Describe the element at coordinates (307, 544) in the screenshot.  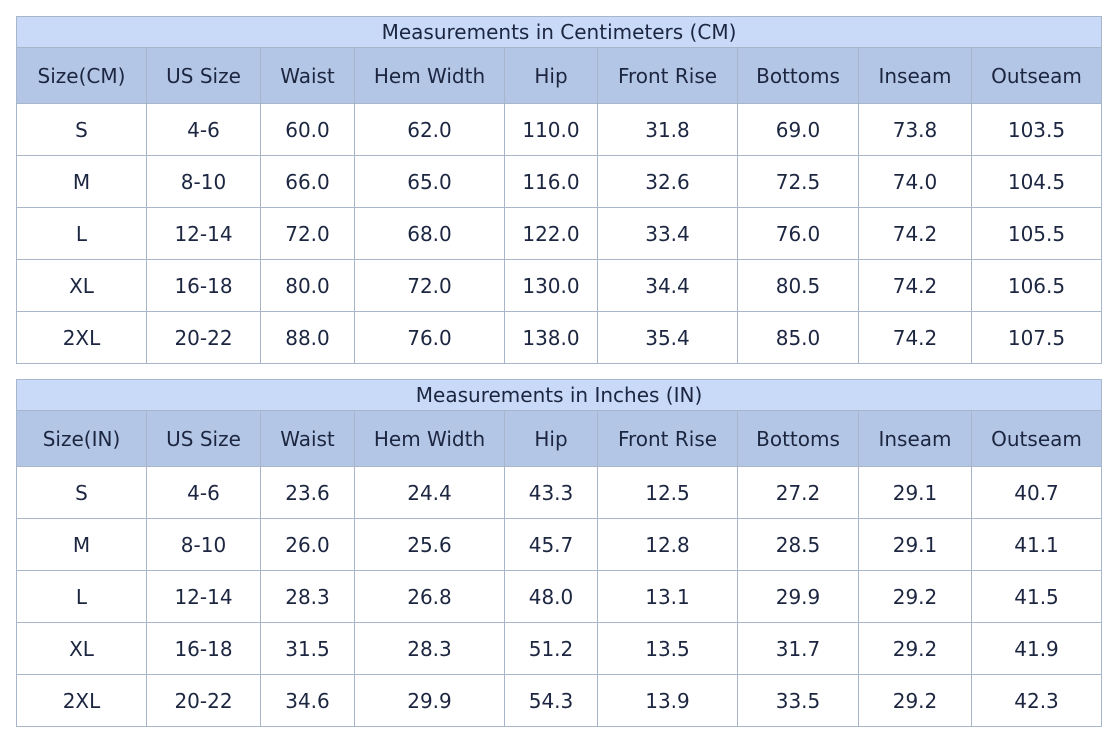
I see `cell: 26.0` at that location.